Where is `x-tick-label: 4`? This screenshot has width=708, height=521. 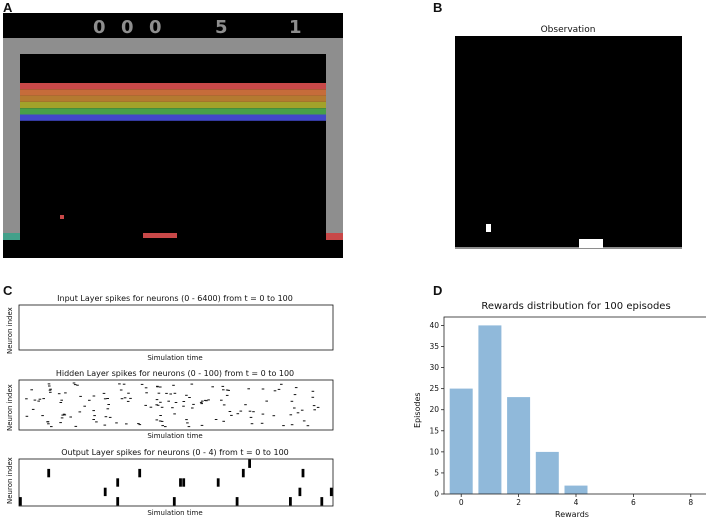 x-tick-label: 4 is located at coordinates (576, 502).